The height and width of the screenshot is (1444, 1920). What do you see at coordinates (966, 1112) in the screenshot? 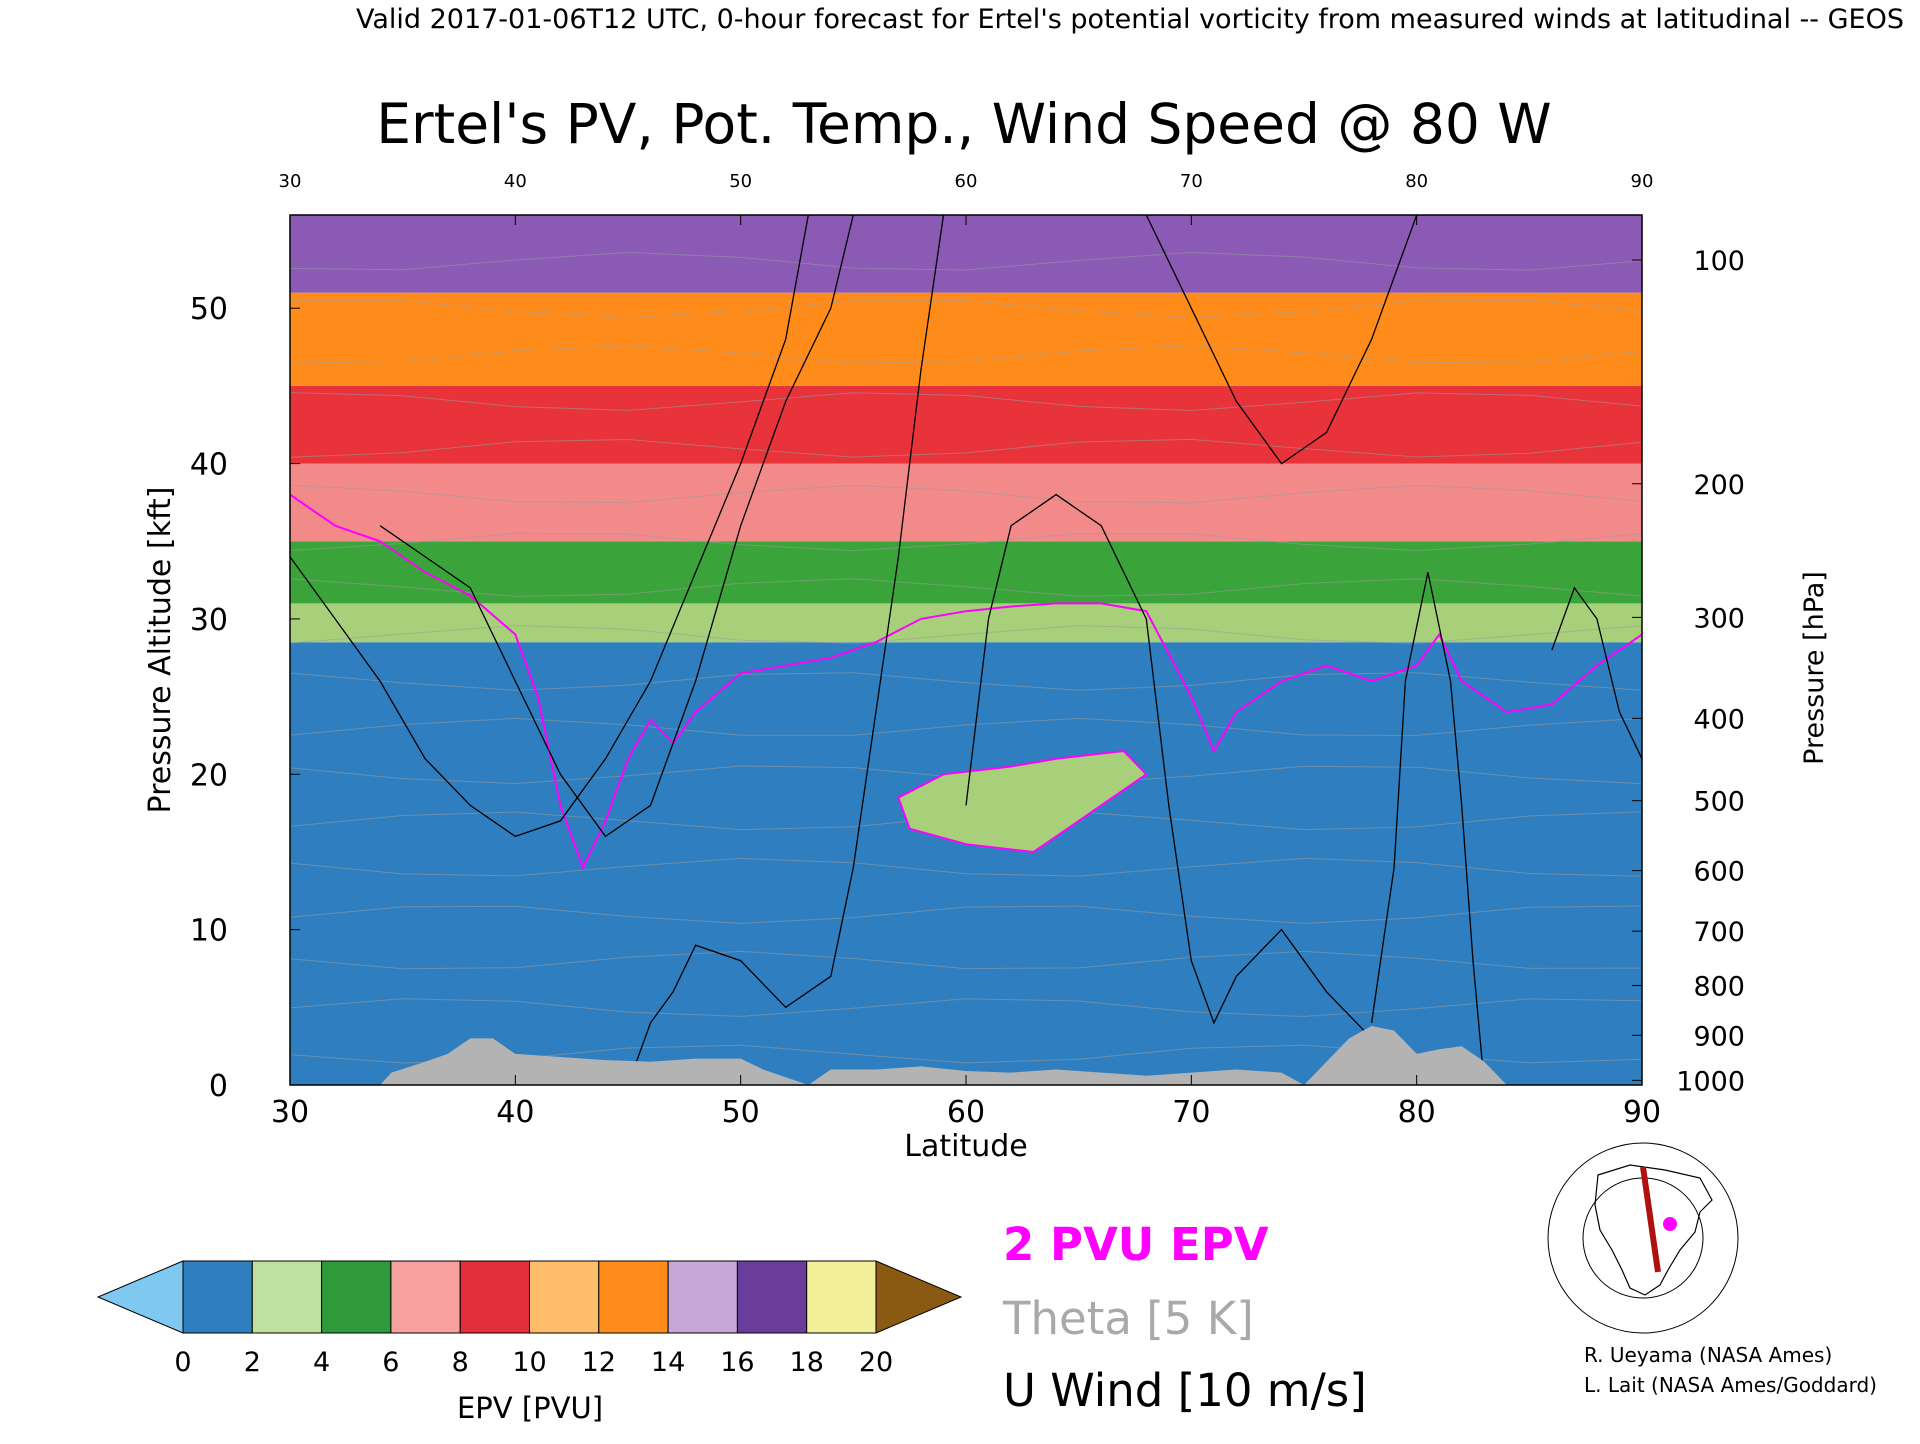
I see `x-tick-label: 60` at bounding box center [966, 1112].